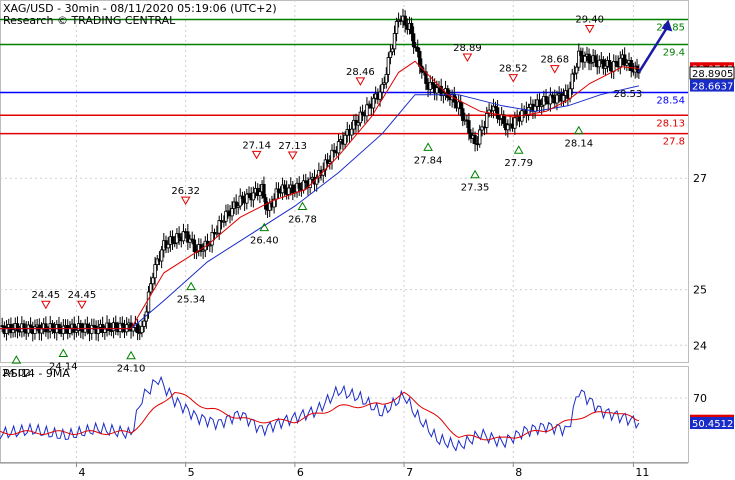 Image resolution: width=735 pixels, height=480 pixels. What do you see at coordinates (63, 366) in the screenshot?
I see `support-label: 24.14` at bounding box center [63, 366].